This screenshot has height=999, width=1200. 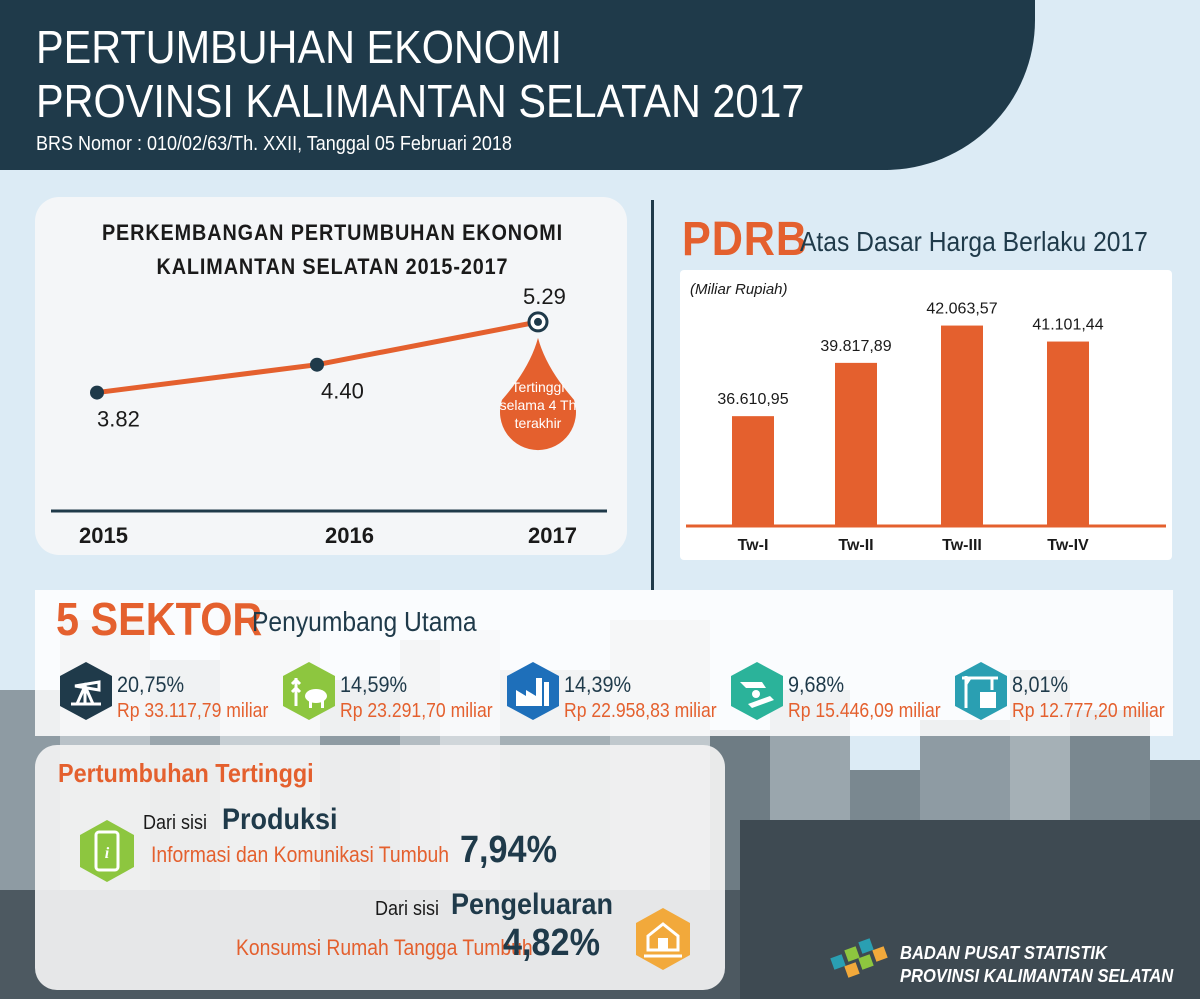 I want to click on expenditure-value: 4,82%, so click(x=551, y=943).